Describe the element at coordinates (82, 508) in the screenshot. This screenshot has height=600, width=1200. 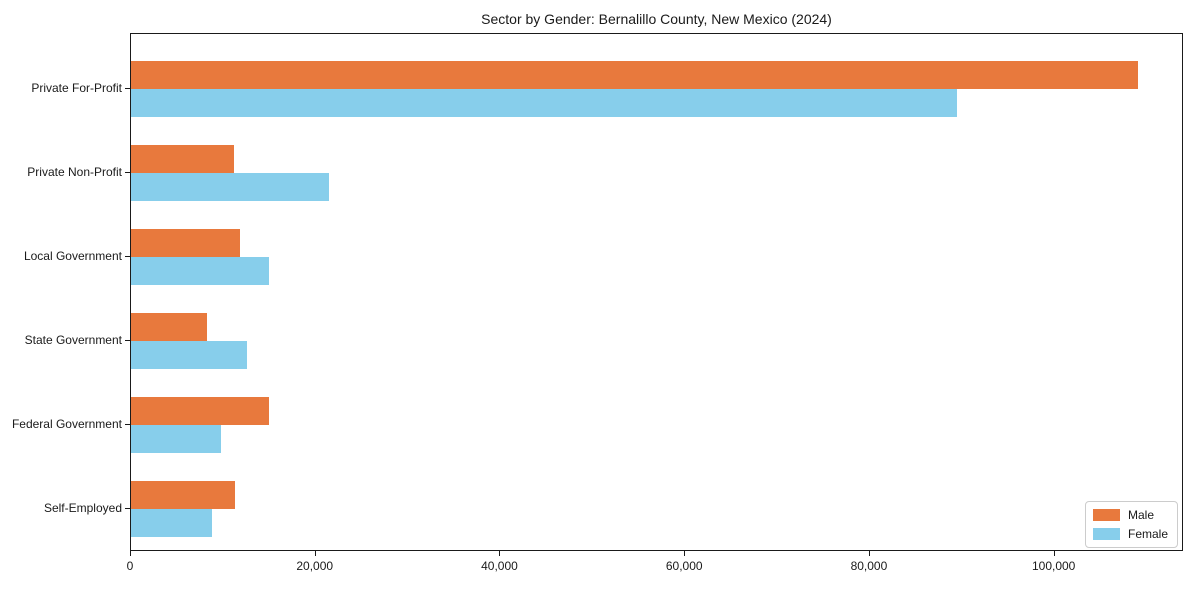
I see `y-axis-label: Self-Employed` at that location.